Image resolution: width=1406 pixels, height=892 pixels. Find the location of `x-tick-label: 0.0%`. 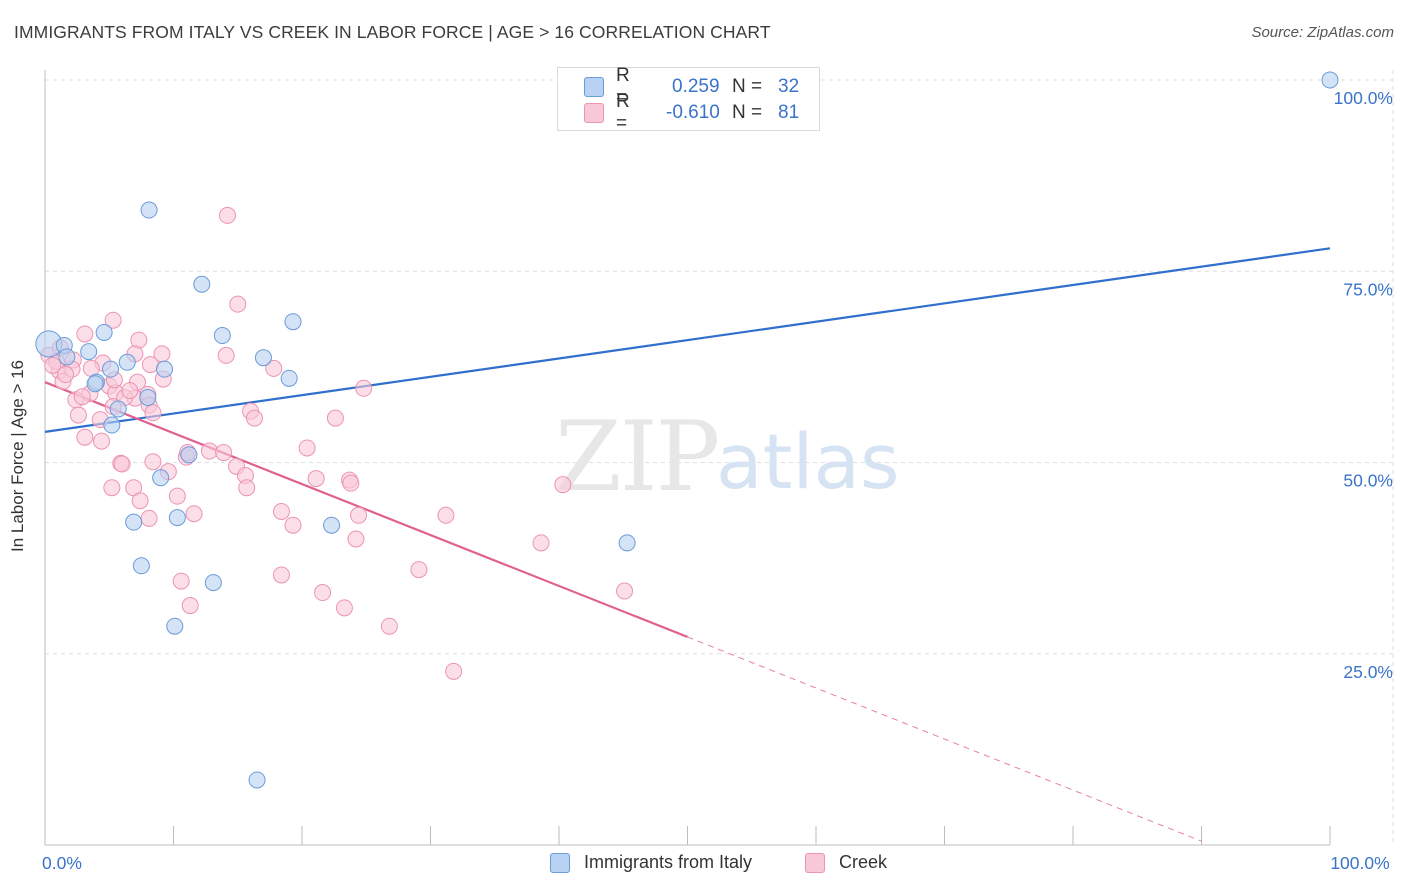

x-tick-label: 0.0% is located at coordinates (62, 863).